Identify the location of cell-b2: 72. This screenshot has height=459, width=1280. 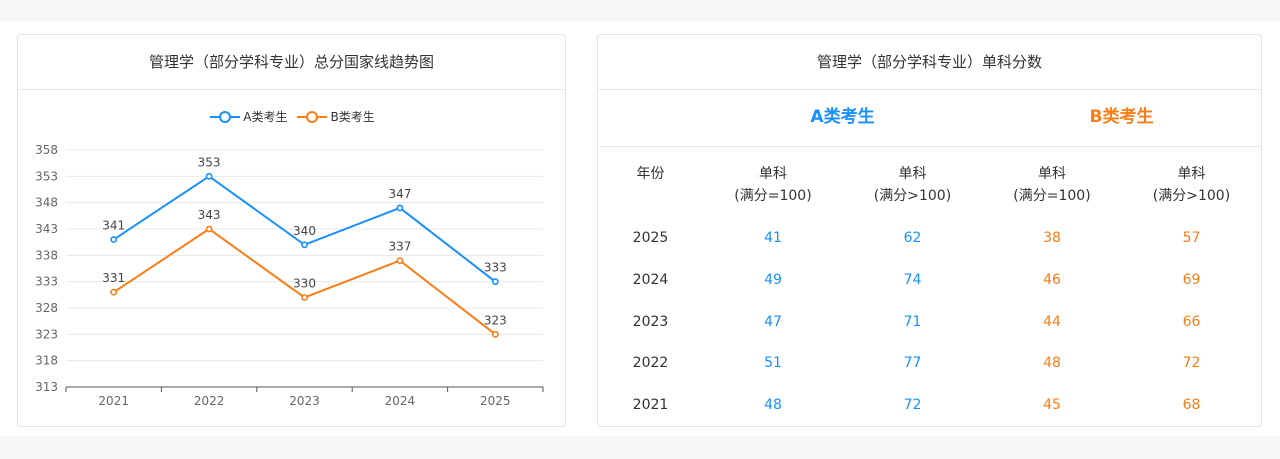
(1191, 363).